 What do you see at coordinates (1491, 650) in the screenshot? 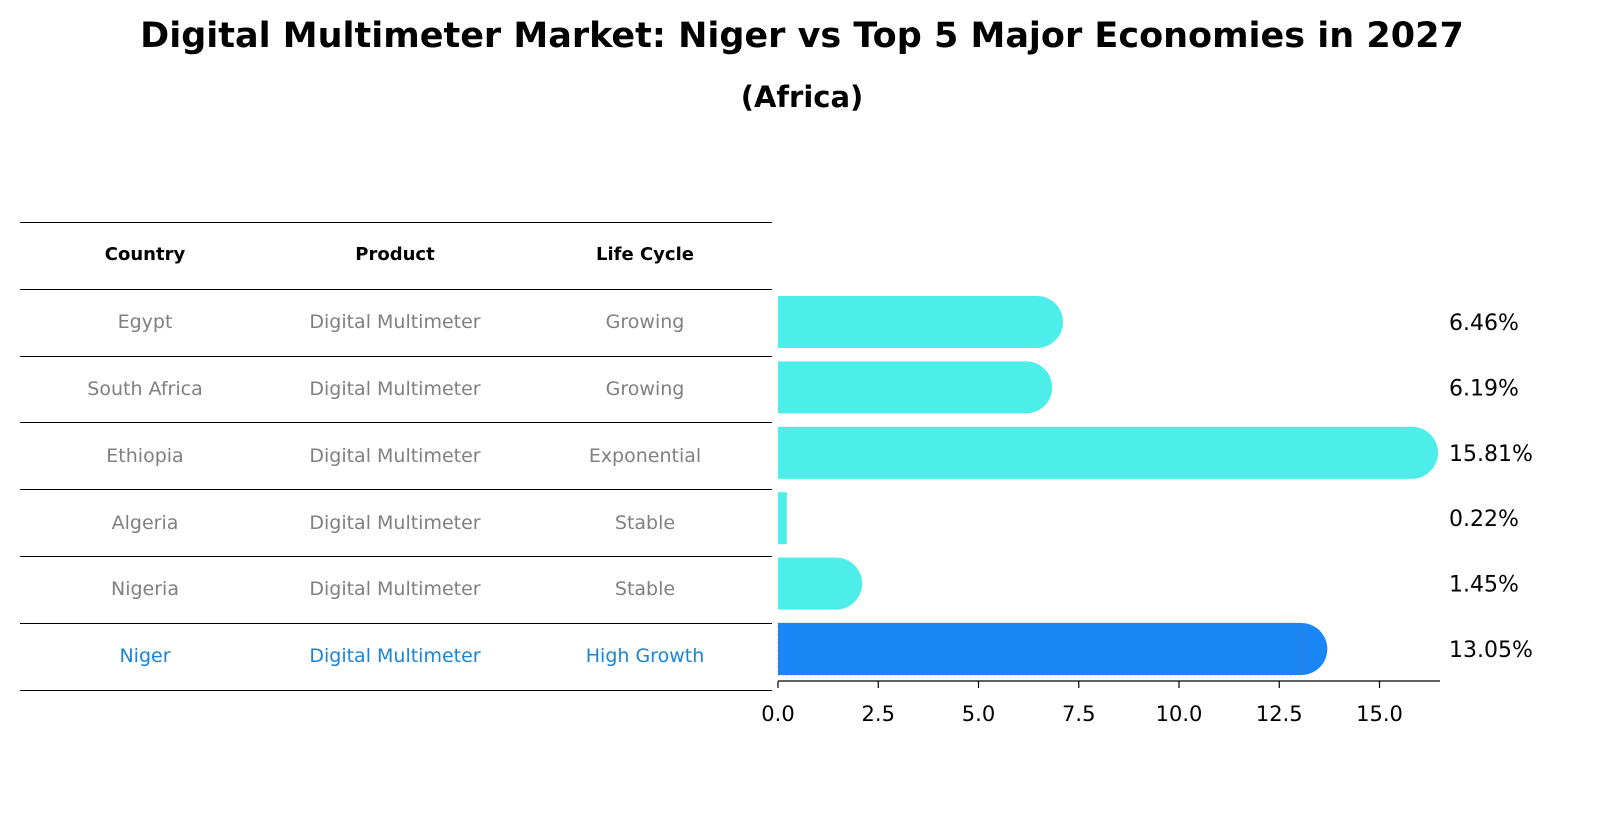
I see `bar-value-label: 13.05%` at bounding box center [1491, 650].